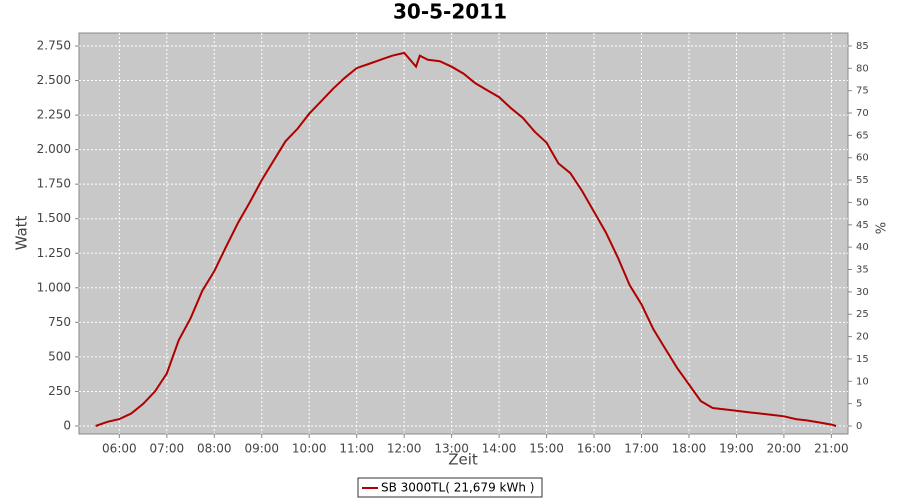  Describe the element at coordinates (546, 449) in the screenshot. I see `x-tick-label: 15:00` at that location.